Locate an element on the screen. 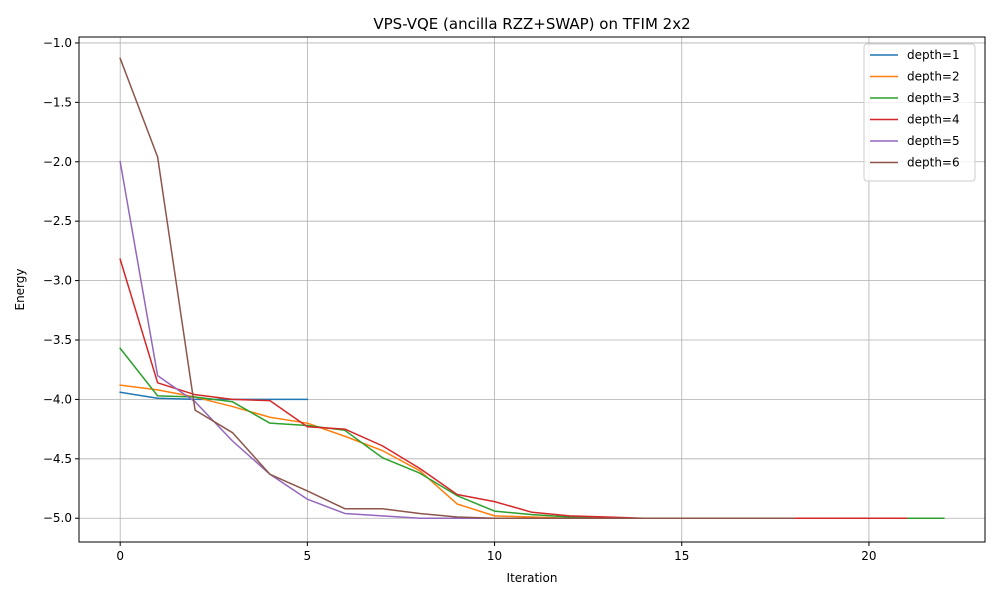  legend-box is located at coordinates (919, 112).